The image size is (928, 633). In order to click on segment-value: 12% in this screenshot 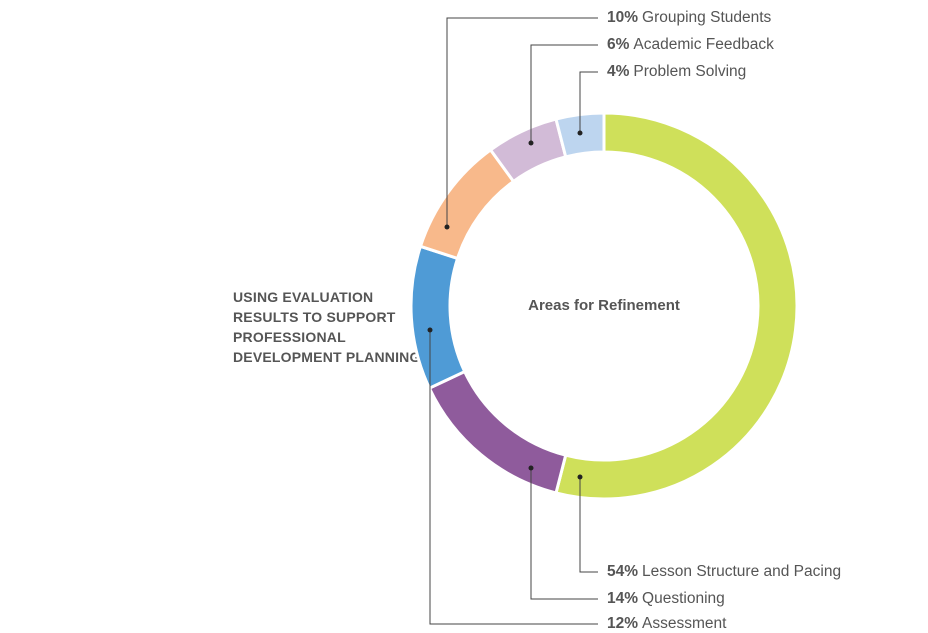, I will do `click(622, 623)`.